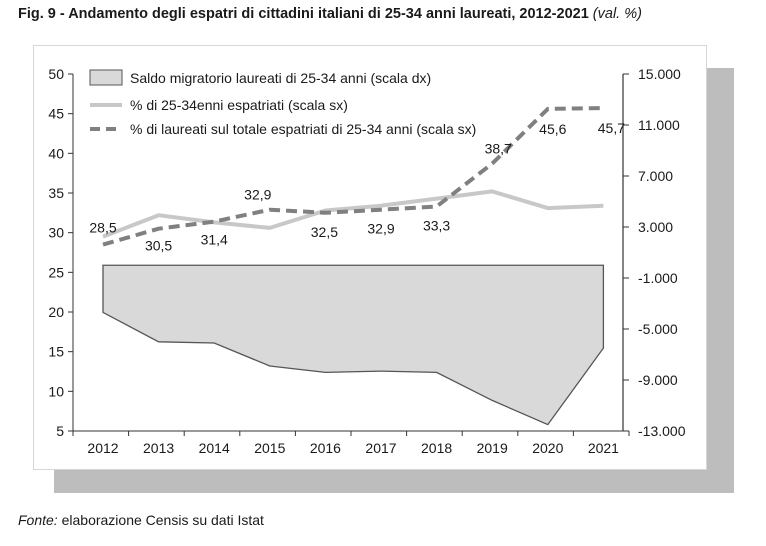 This screenshot has width=766, height=546. What do you see at coordinates (611, 128) in the screenshot?
I see `data-label: 45,7` at bounding box center [611, 128].